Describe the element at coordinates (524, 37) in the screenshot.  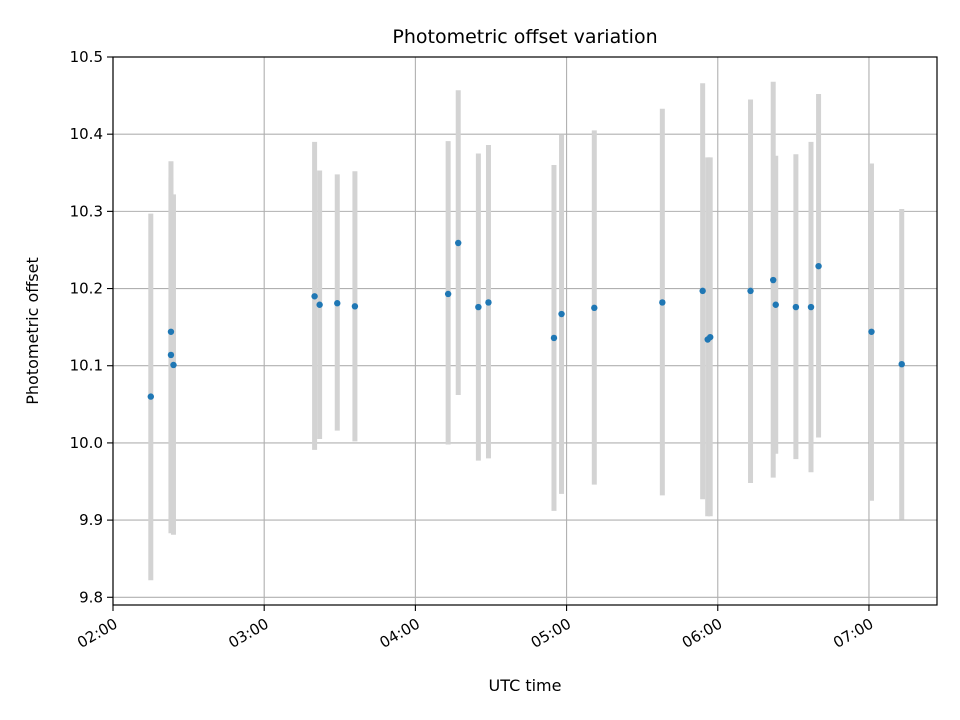
I see `chart-title: Photometric offset variation` at that location.